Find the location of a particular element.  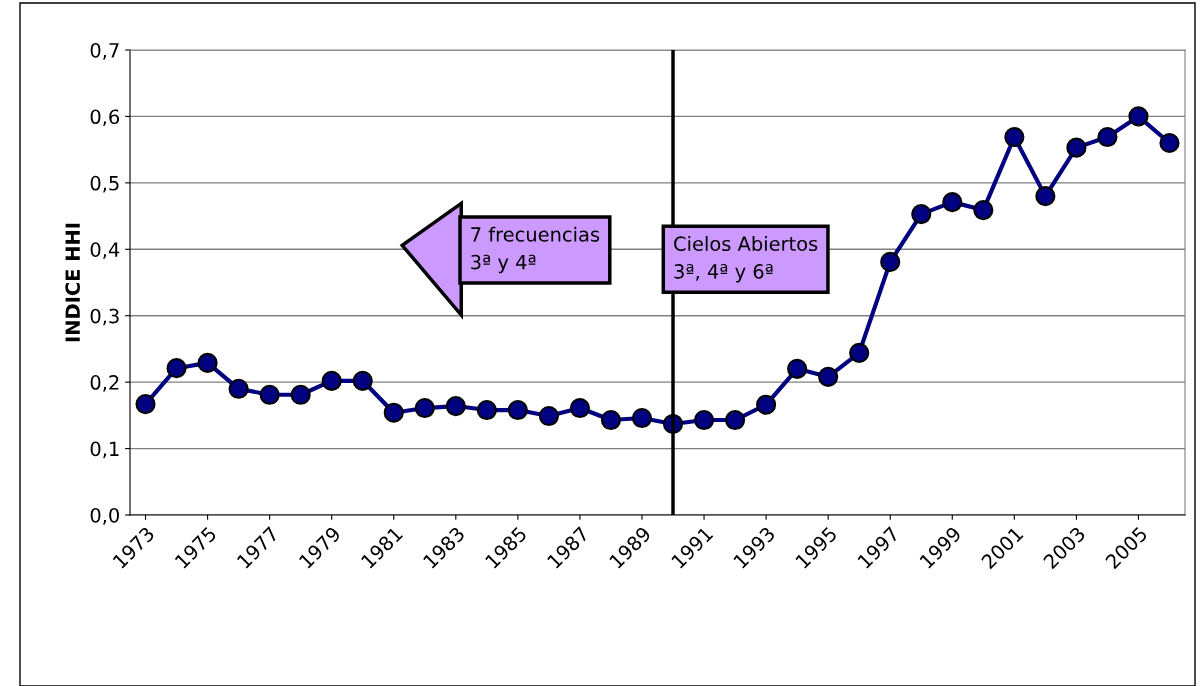

y-tick-label: 0,0 is located at coordinates (104, 516).